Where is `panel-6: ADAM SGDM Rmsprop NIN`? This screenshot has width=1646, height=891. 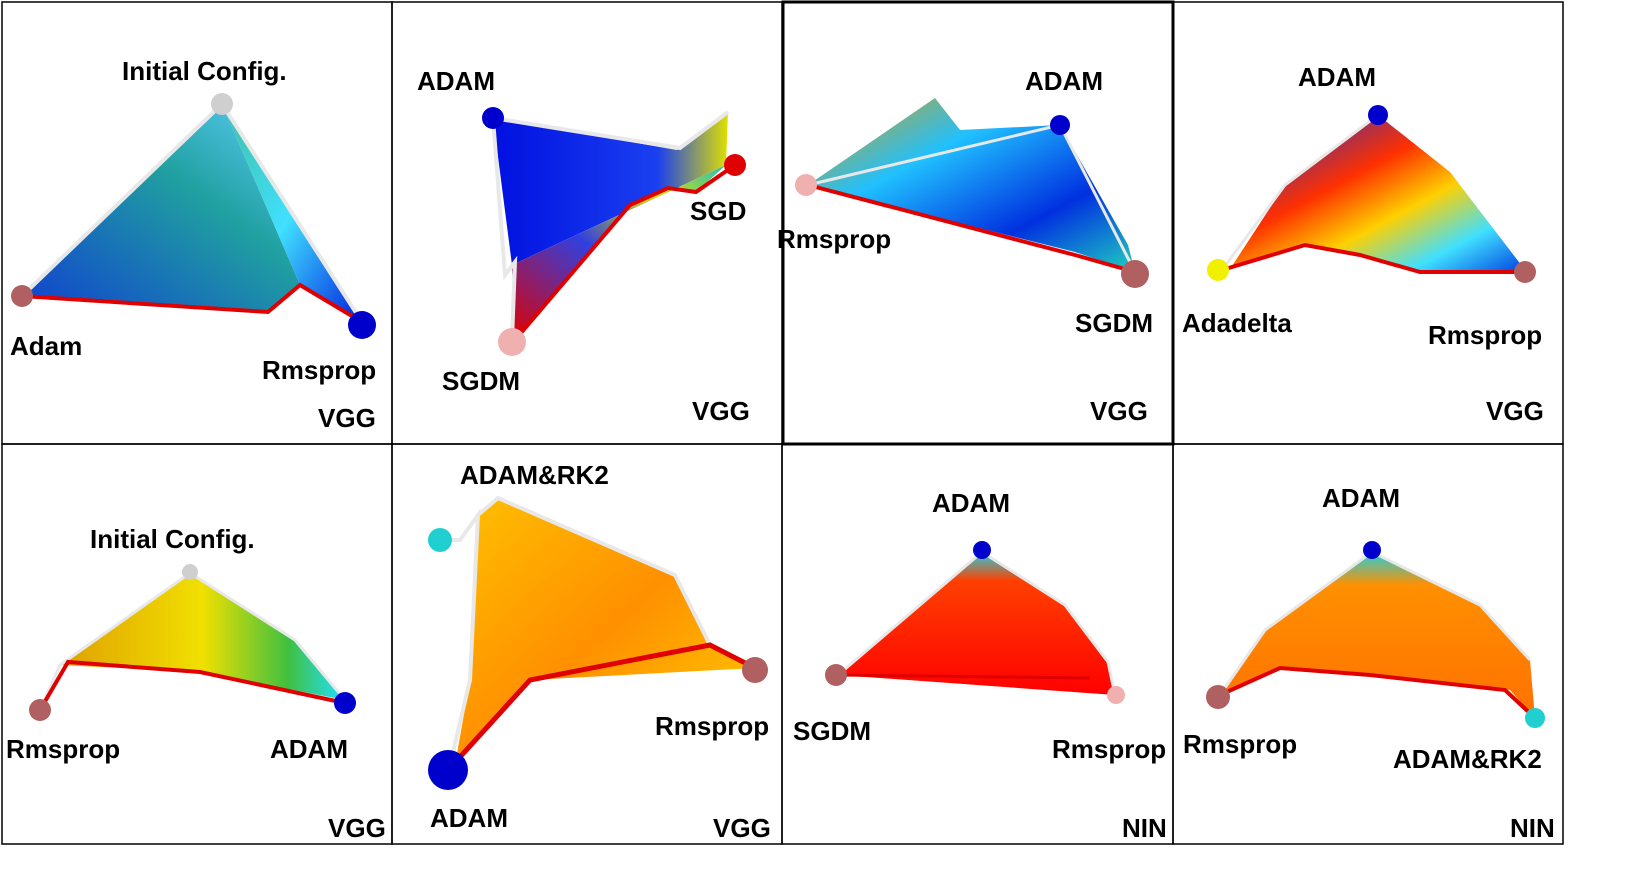
panel-6: ADAM SGDM Rmsprop NIN is located at coordinates (977, 644).